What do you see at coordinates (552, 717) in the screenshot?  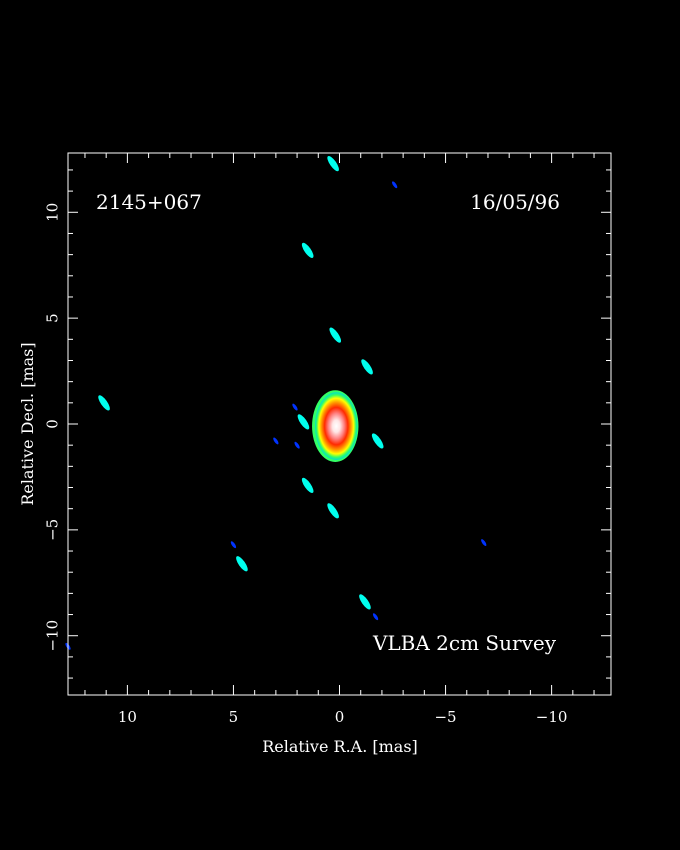 I see `x-tick-label: −10` at bounding box center [552, 717].